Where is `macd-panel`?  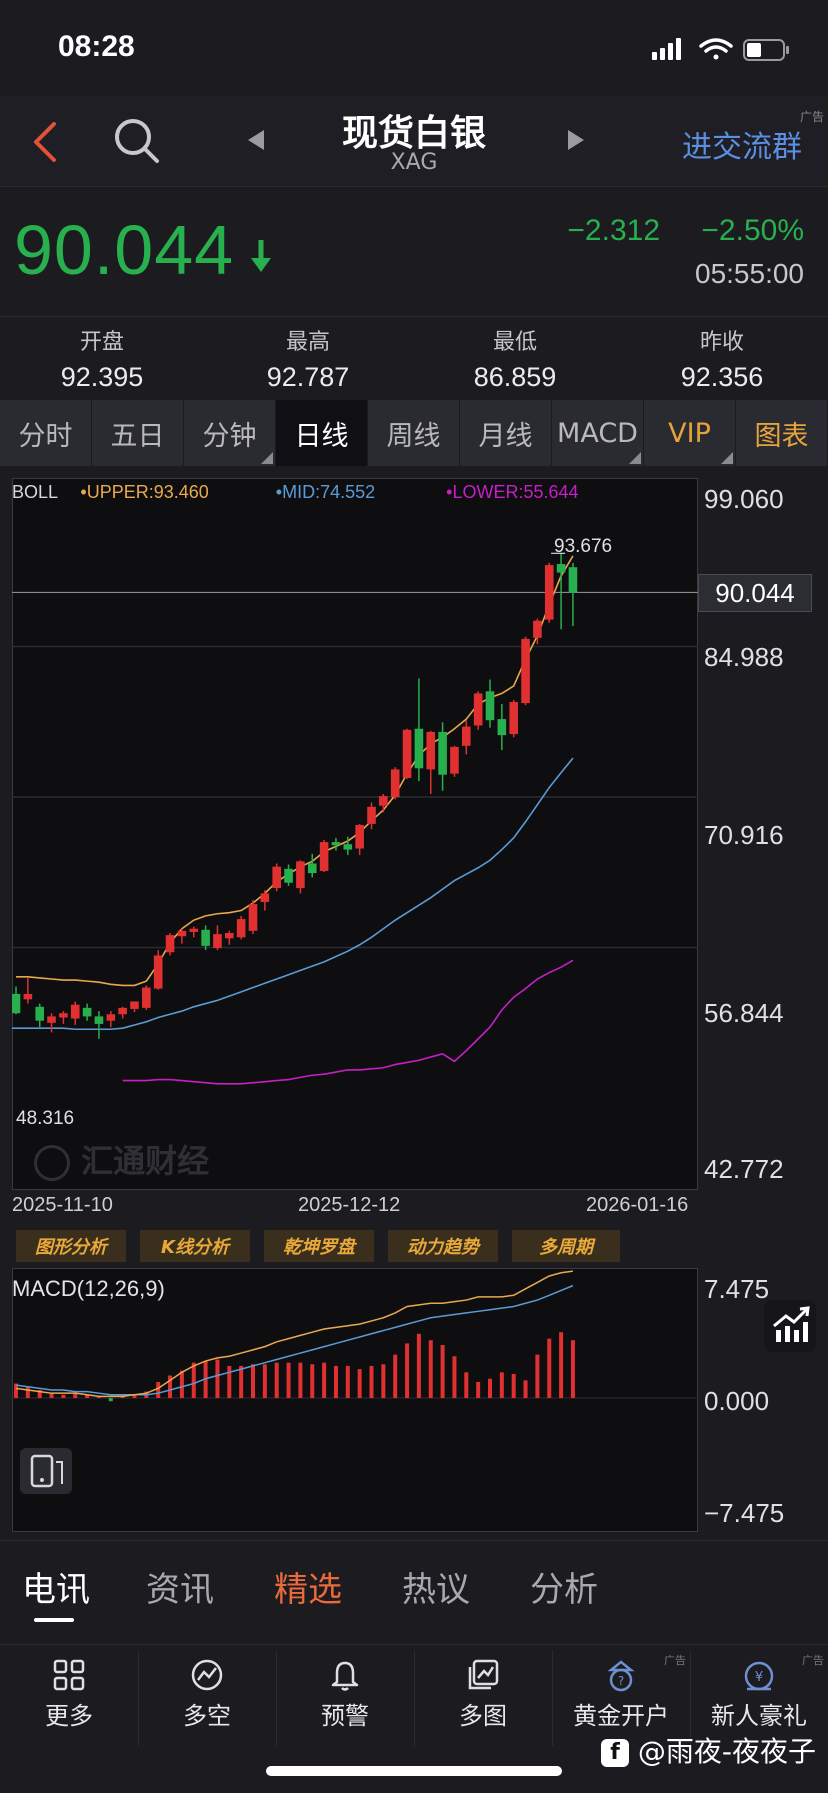 macd-panel is located at coordinates (355, 1400).